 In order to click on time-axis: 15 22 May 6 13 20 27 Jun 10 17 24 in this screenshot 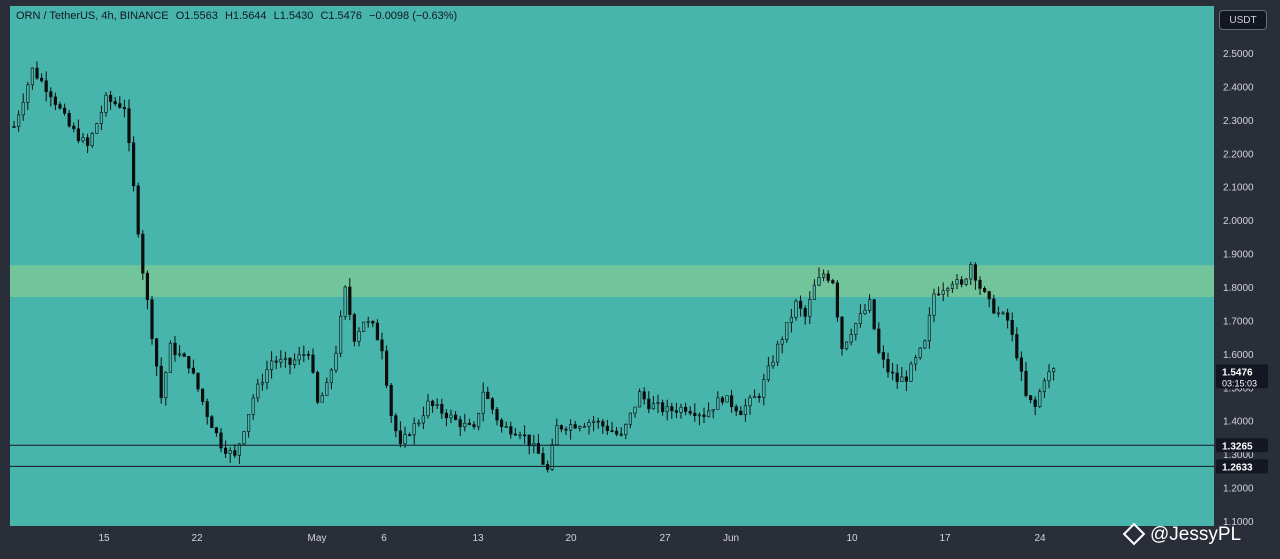, I will do `click(607, 542)`.